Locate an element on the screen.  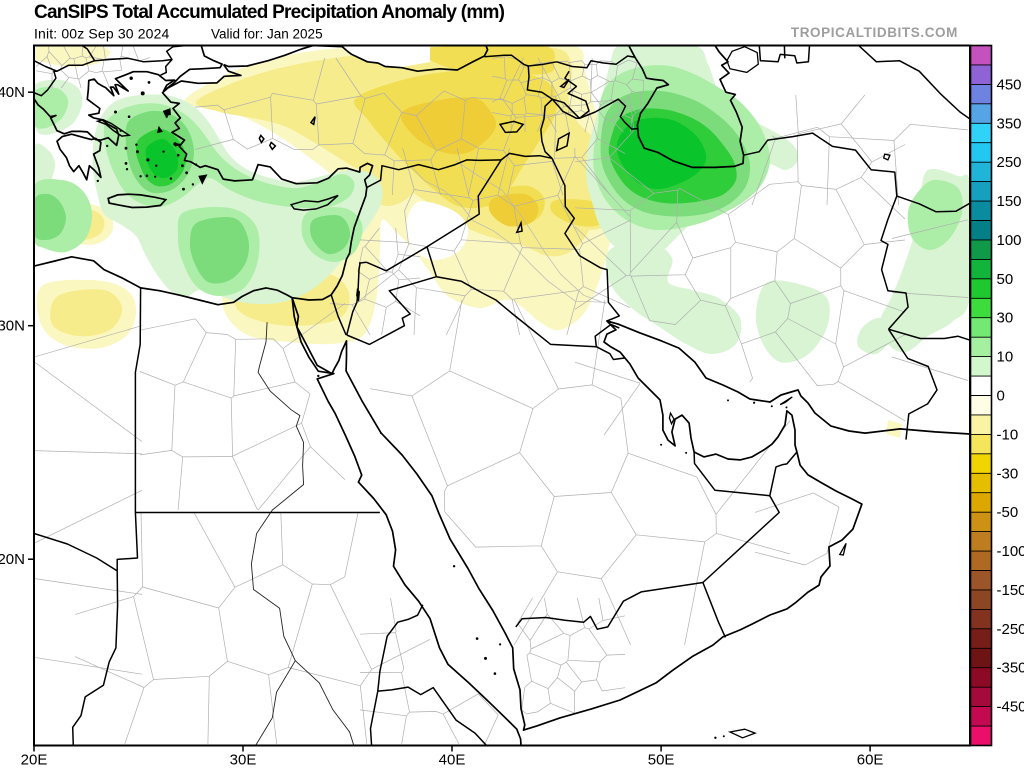
svg-text: 50E is located at coordinates (661, 759).